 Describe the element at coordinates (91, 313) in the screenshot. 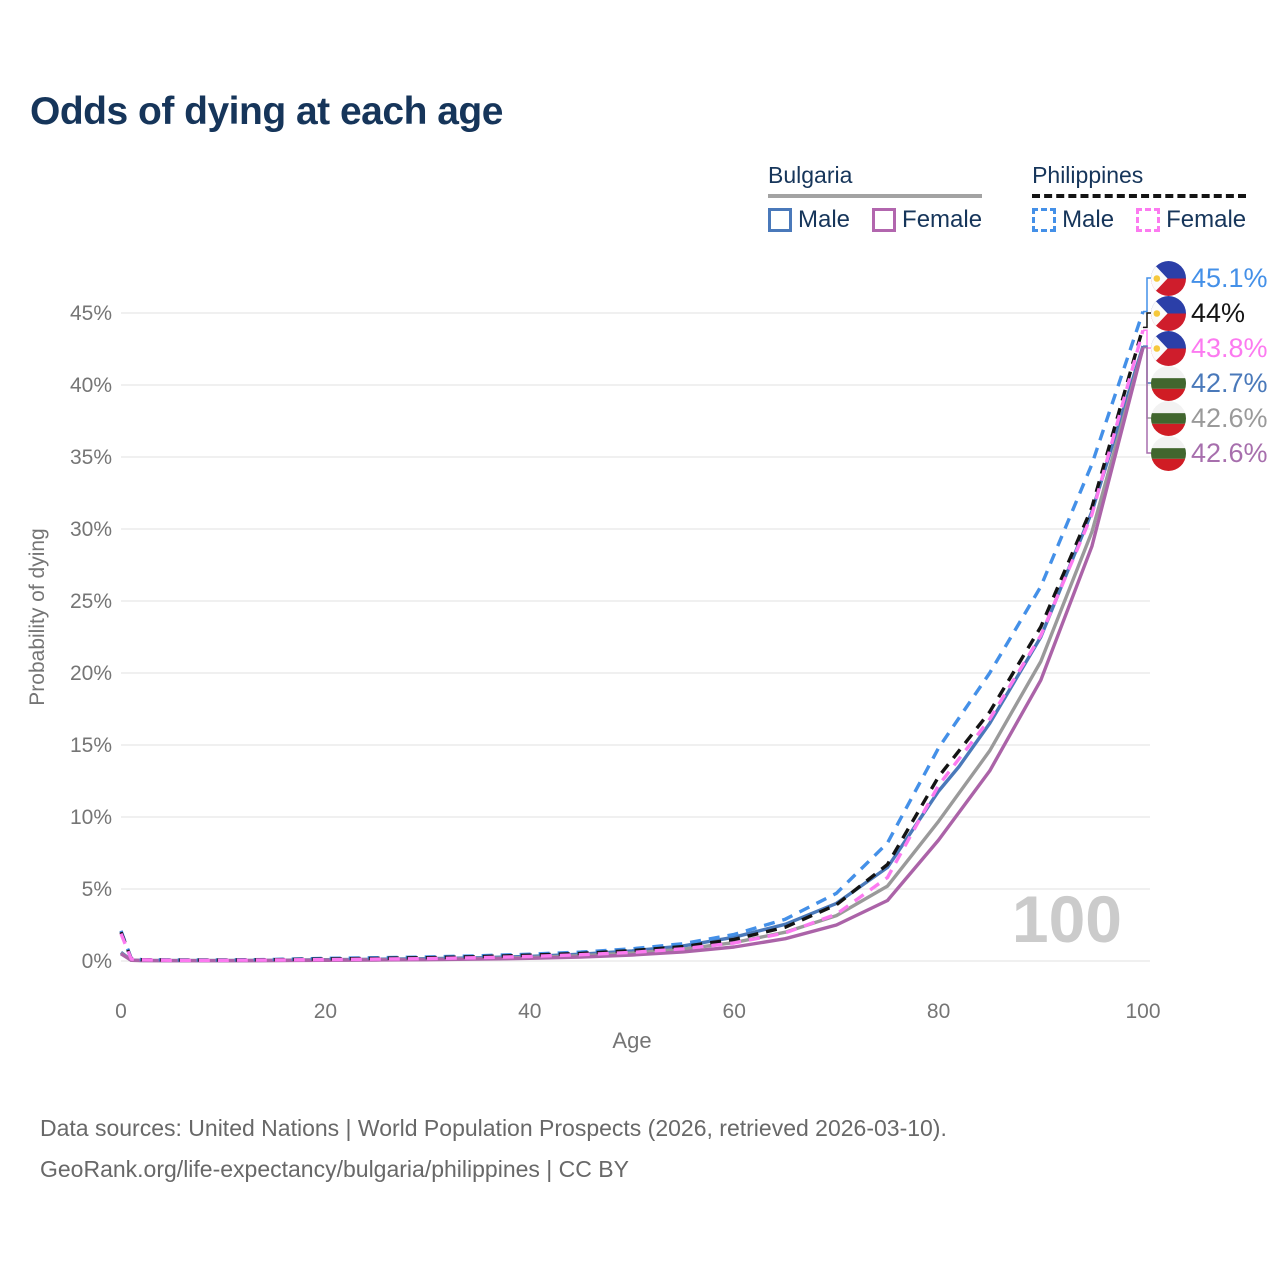

I see `svg-text: 45%` at that location.